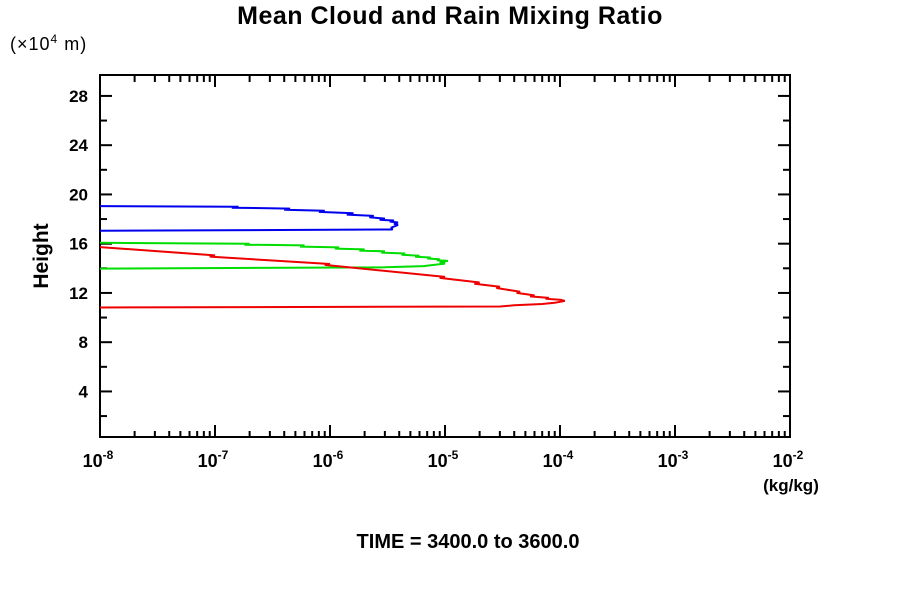 Image resolution: width=900 pixels, height=600 pixels. I want to click on x-axis-unit-label: (kg/kg), so click(791, 485).